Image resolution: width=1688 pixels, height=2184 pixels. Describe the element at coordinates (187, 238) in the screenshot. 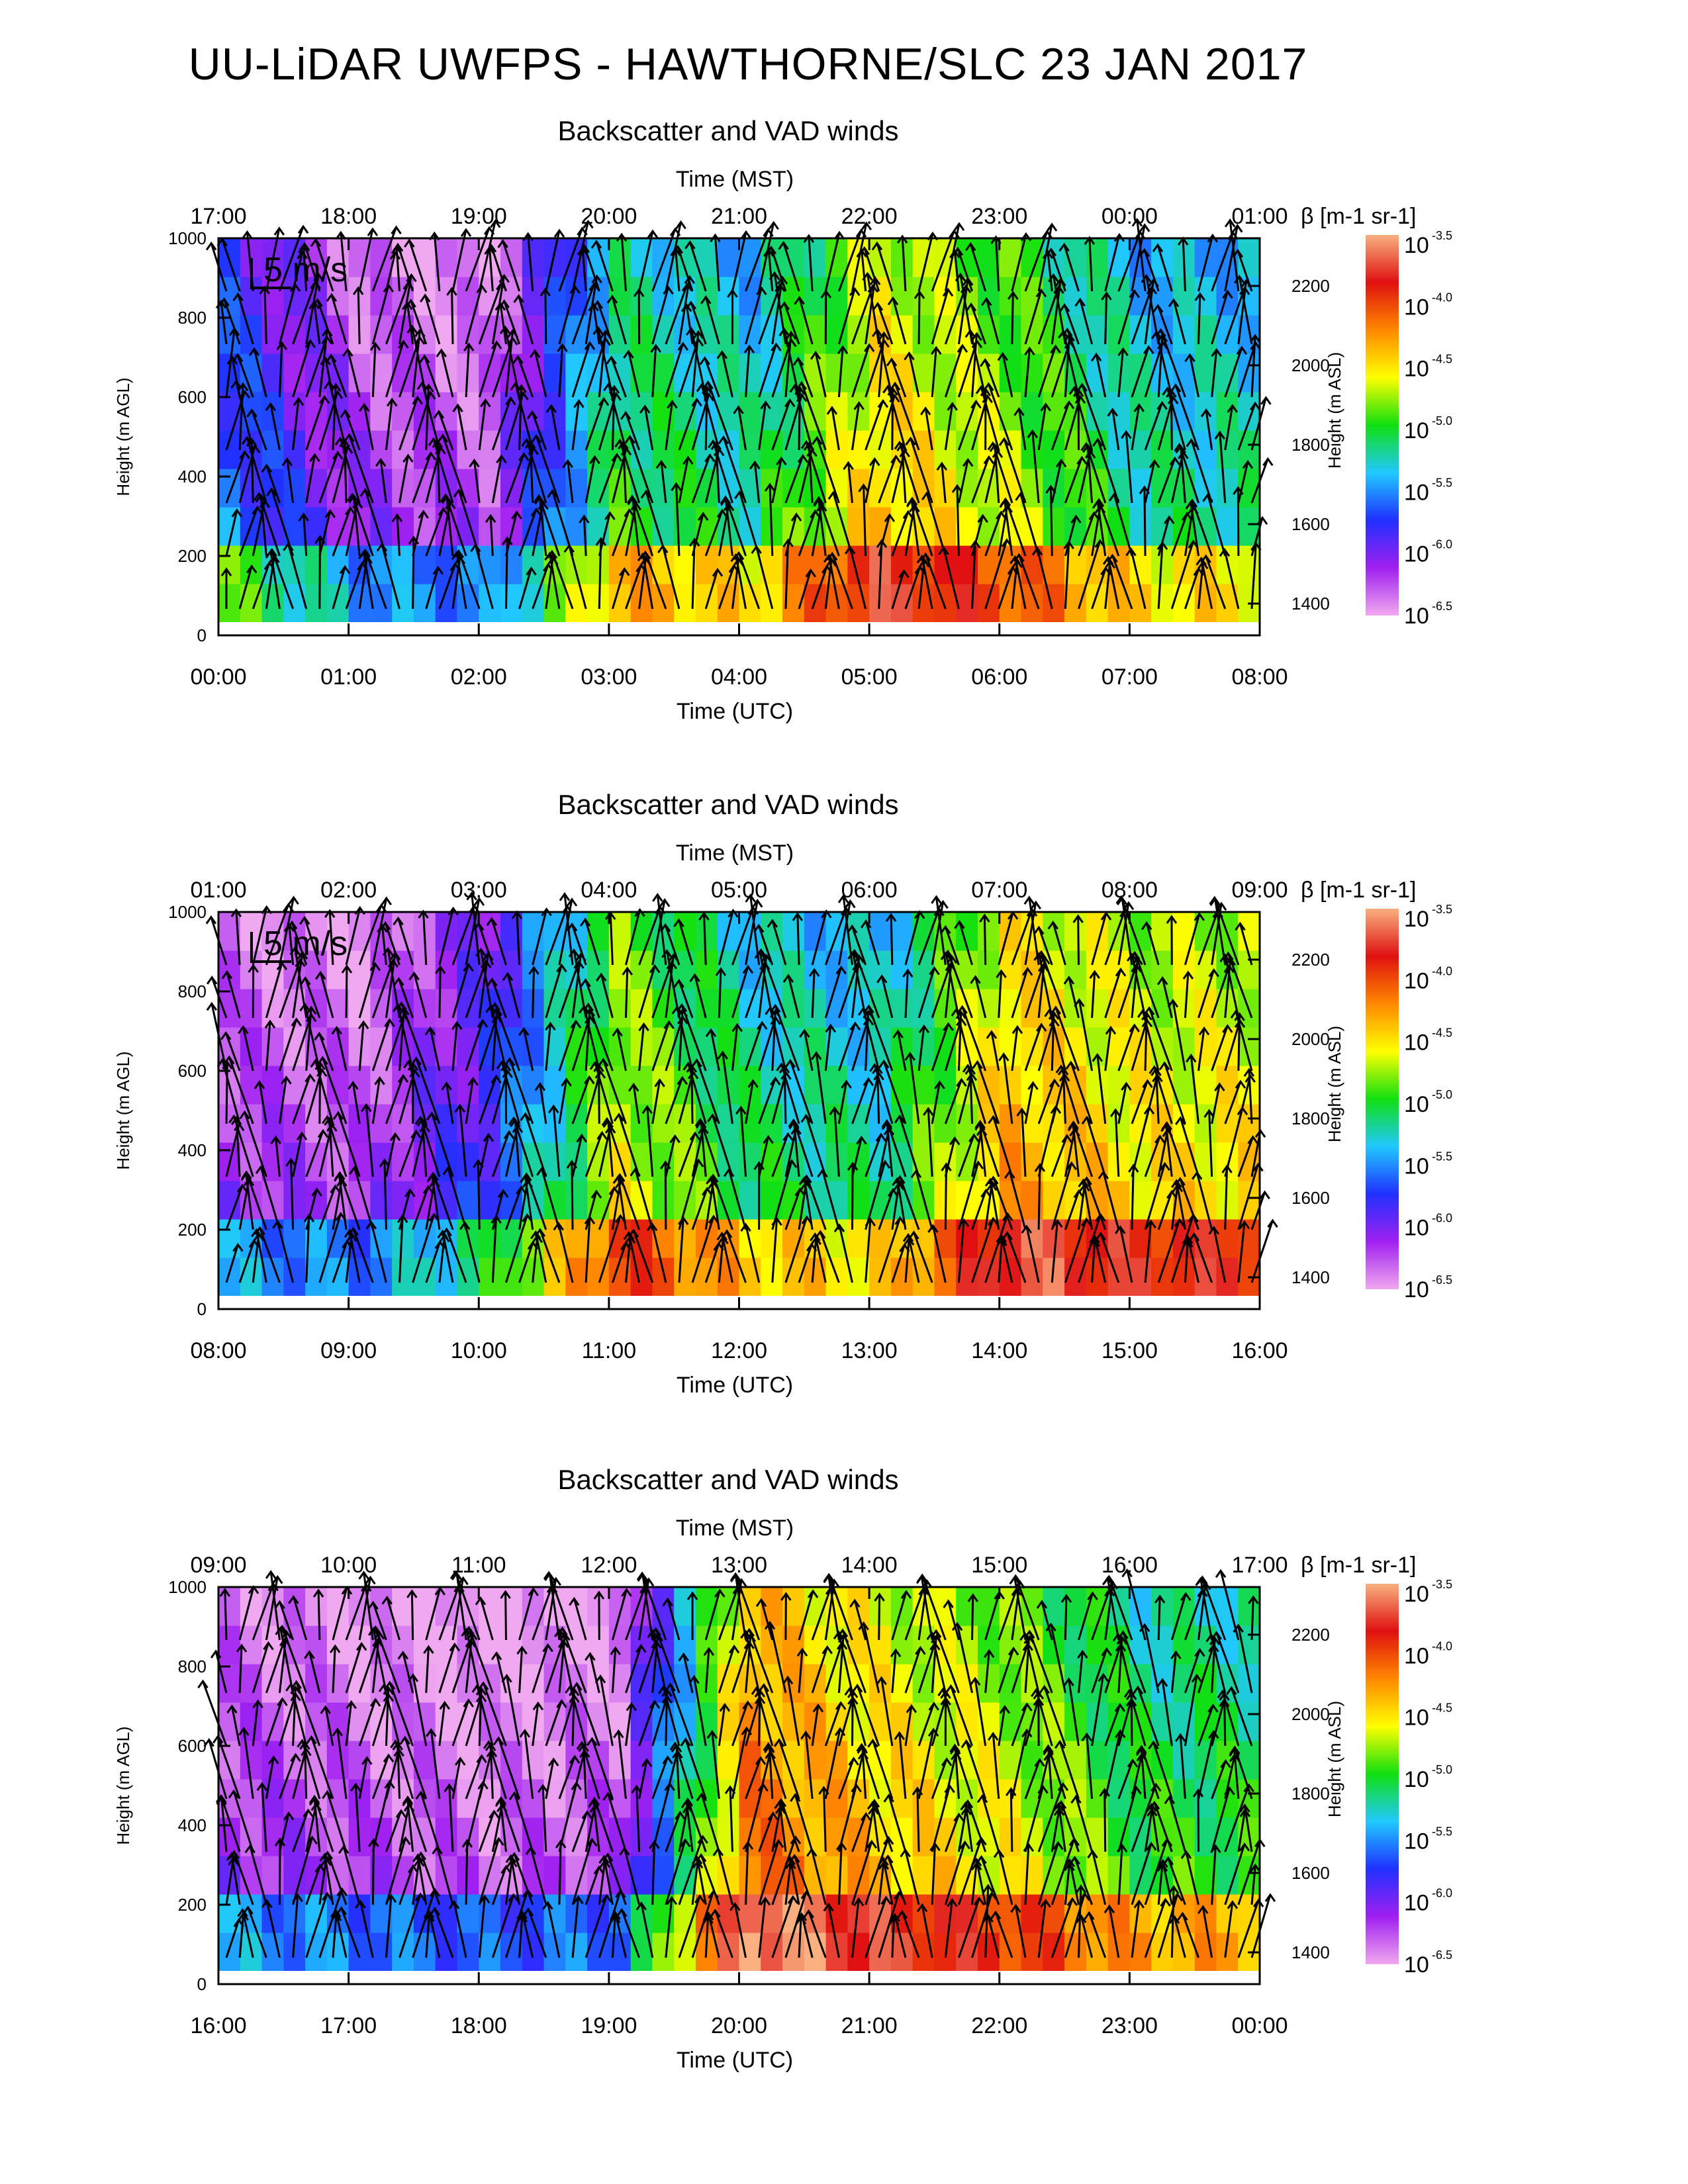

I see `y-left-tick-label: 1000` at that location.